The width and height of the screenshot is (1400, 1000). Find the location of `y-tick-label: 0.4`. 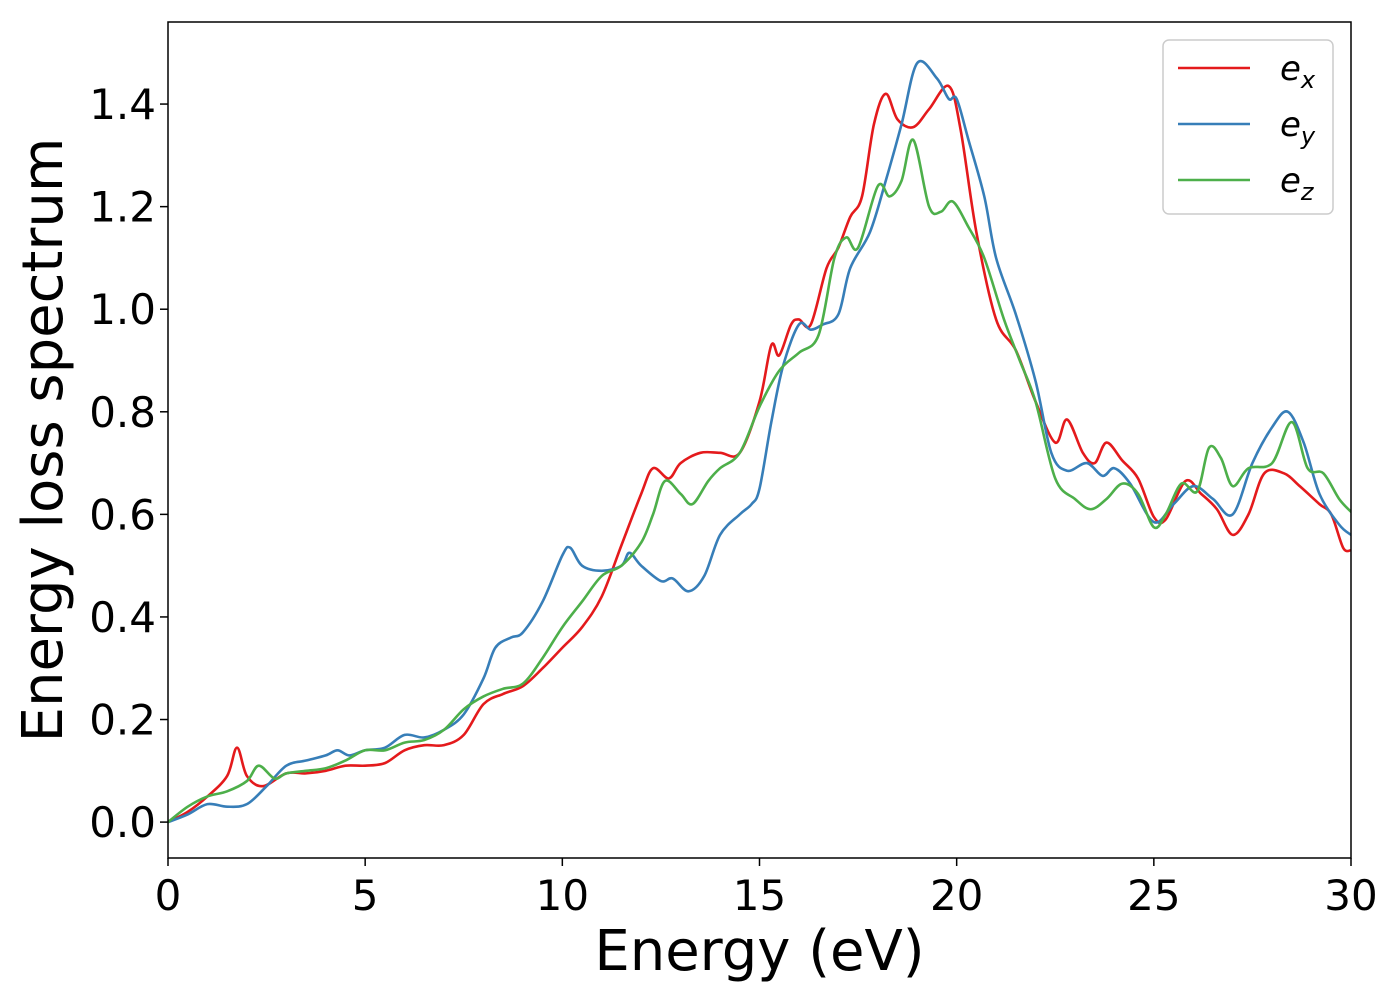

y-tick-label: 0.4 is located at coordinates (122, 617).